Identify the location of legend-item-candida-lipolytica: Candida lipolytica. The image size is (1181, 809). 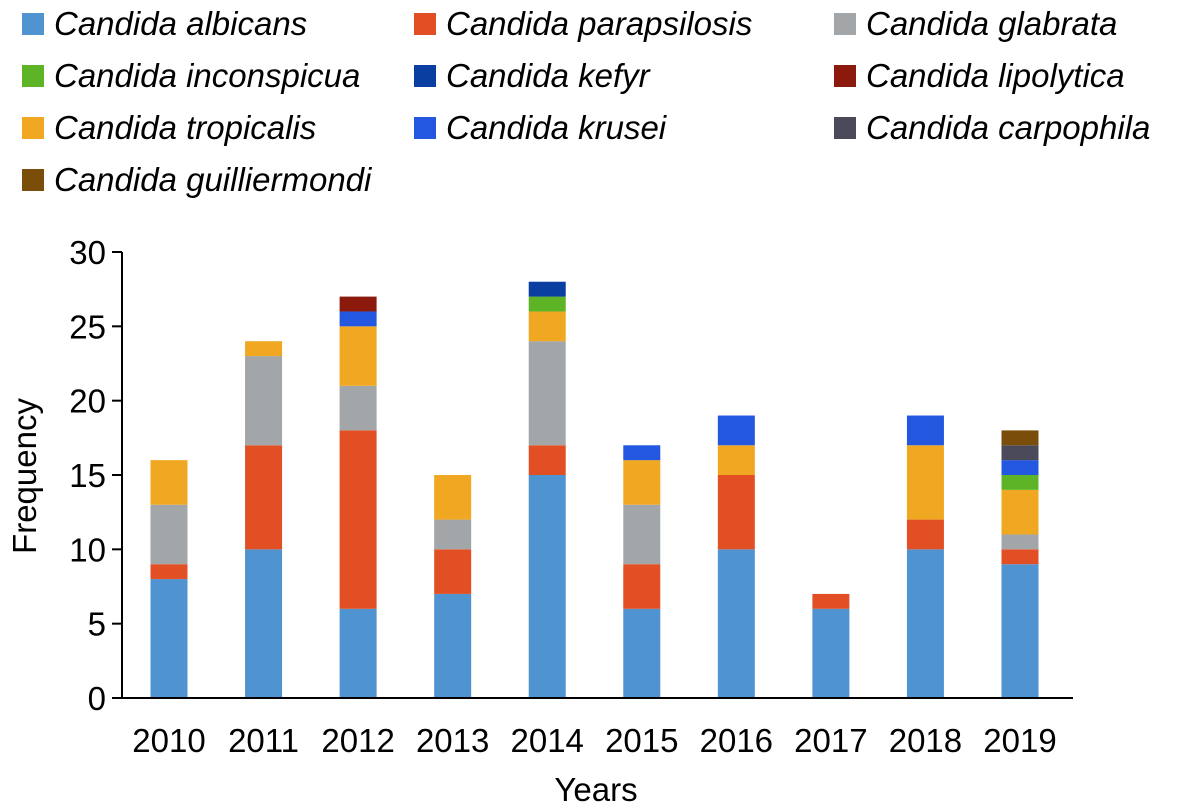
(979, 76).